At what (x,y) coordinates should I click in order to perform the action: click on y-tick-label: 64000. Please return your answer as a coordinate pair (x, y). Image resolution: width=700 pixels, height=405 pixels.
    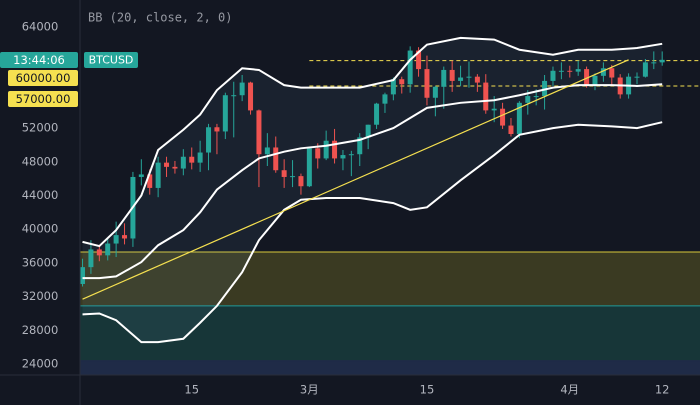
    Looking at the image, I should click on (40, 26).